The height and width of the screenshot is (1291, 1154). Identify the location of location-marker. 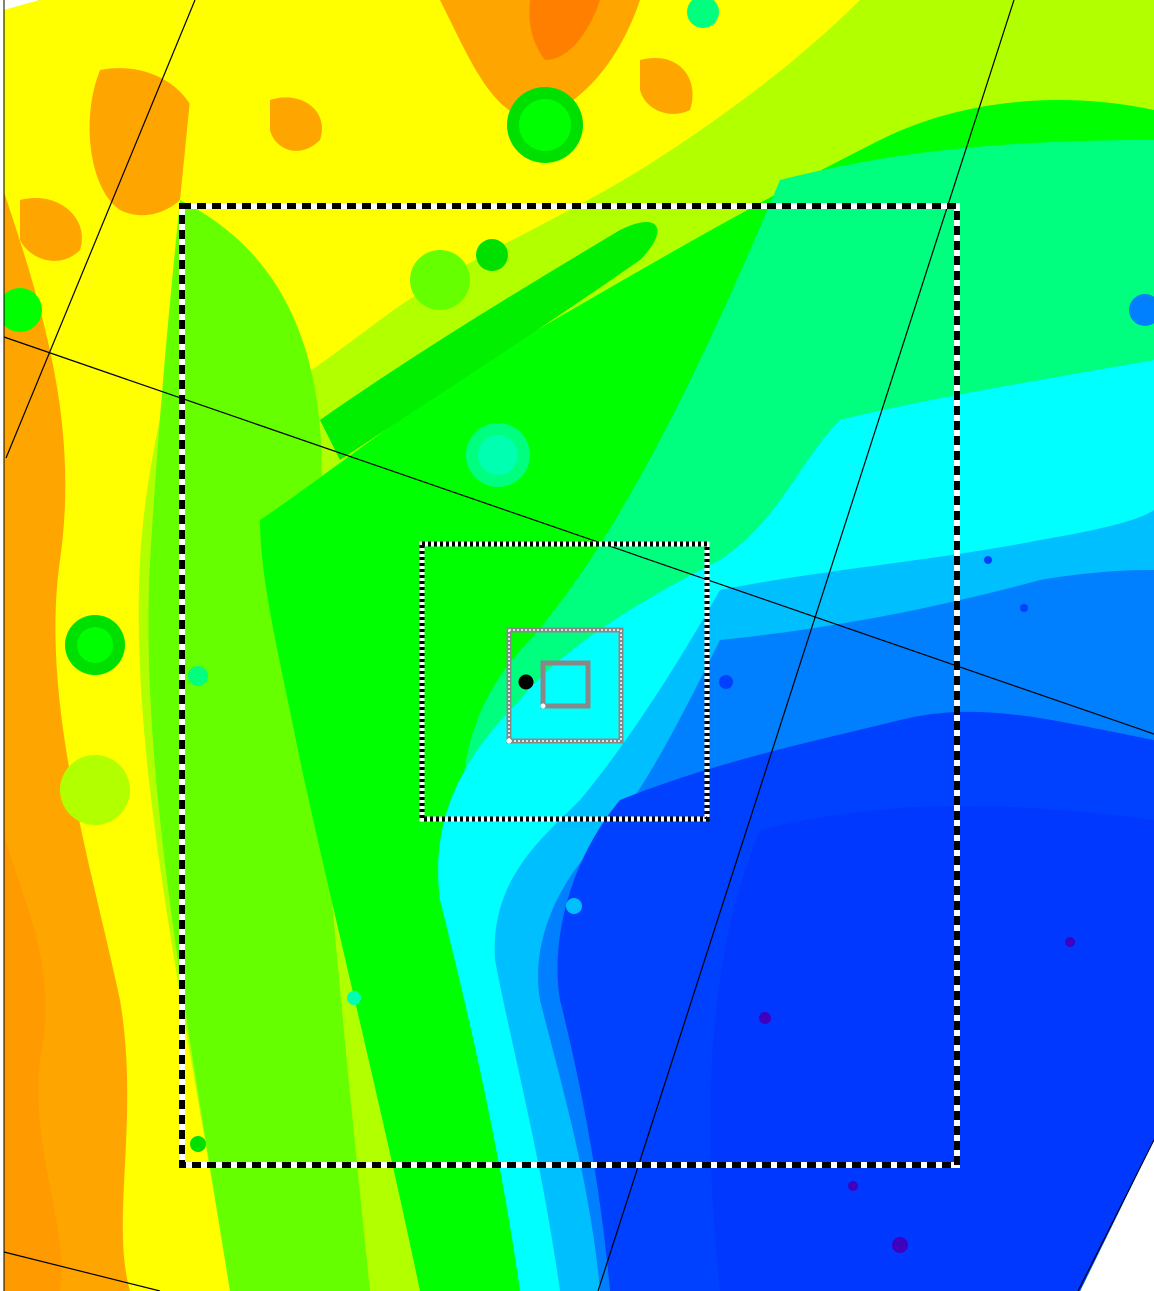
(526, 682).